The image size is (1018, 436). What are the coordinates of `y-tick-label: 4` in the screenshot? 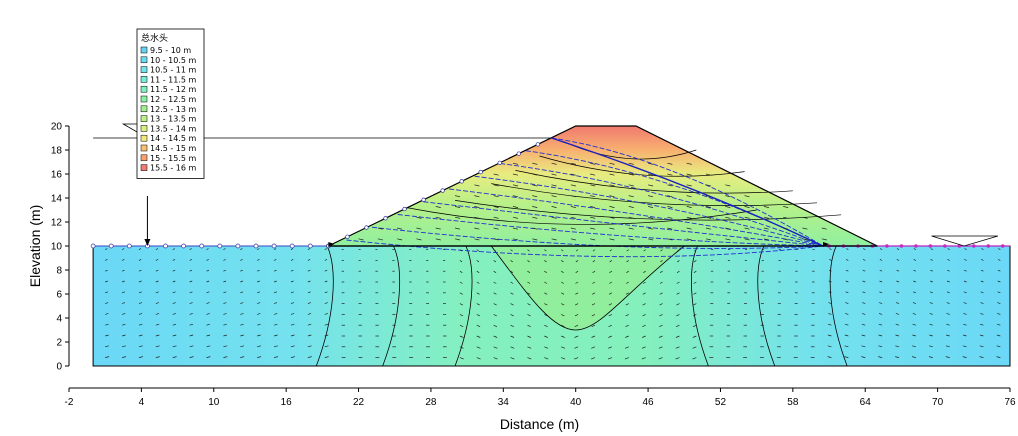 It's located at (59, 319).